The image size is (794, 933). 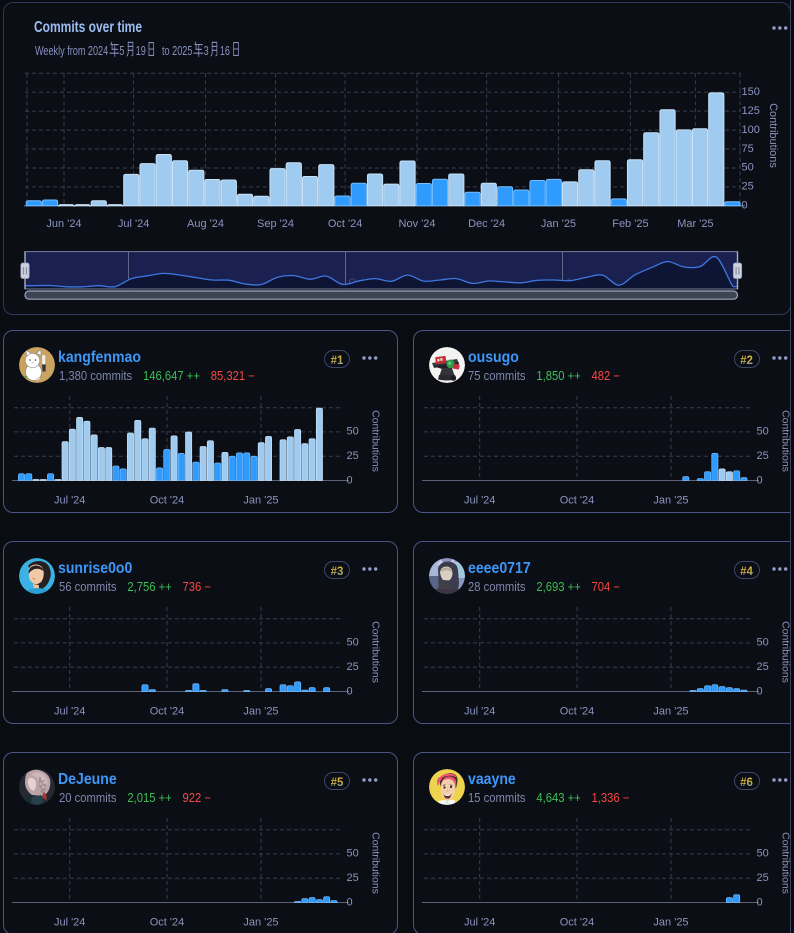 What do you see at coordinates (695, 224) in the screenshot?
I see `svg-text: Mar '25` at bounding box center [695, 224].